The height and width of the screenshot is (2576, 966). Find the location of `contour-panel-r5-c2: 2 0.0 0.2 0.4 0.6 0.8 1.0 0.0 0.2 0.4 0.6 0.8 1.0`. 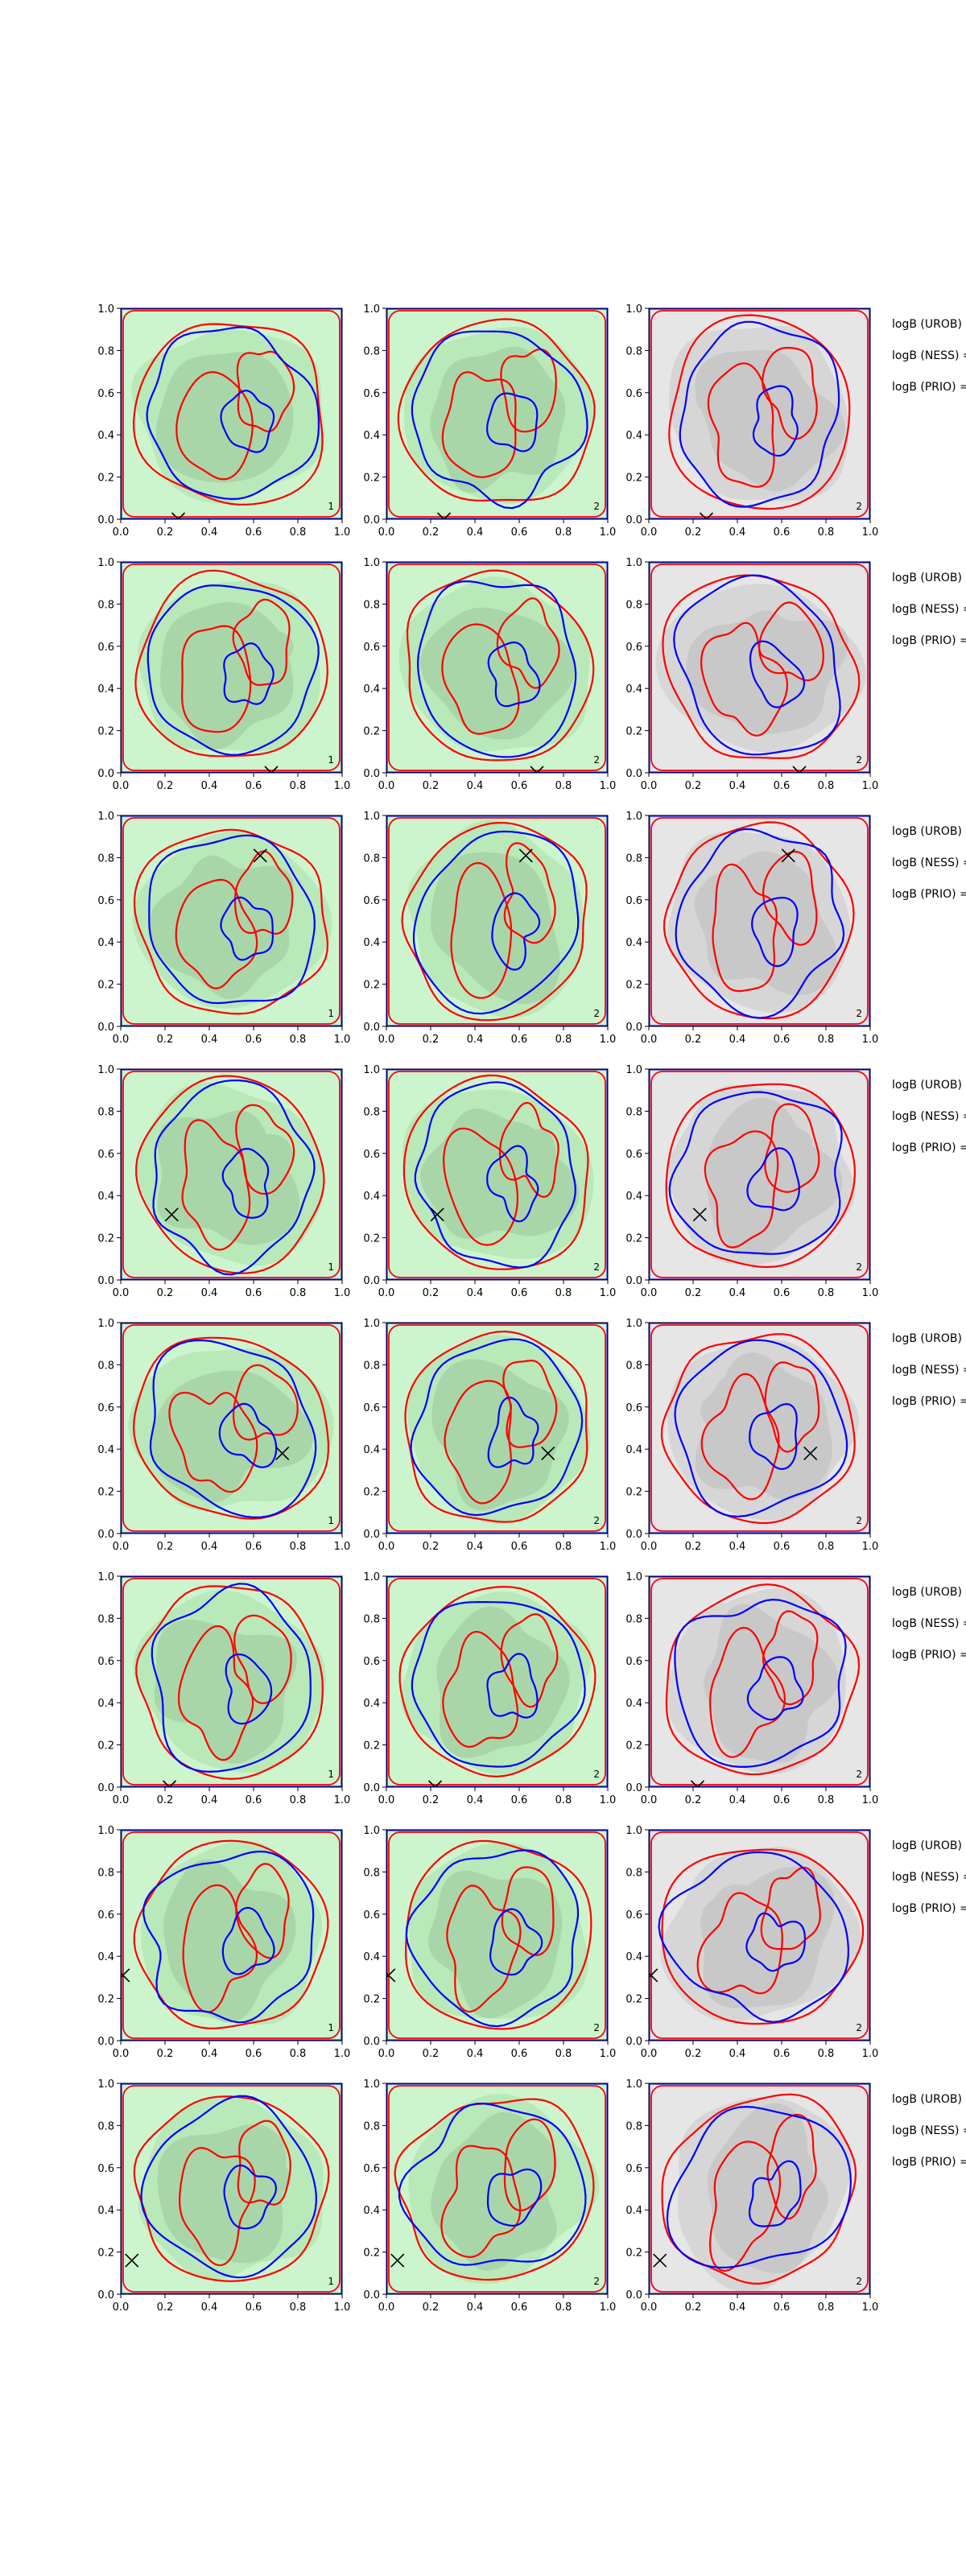

contour-panel-r5-c2: 2 0.0 0.2 0.4 0.6 0.8 1.0 0.0 0.2 0.4 0.6 0.8 1.0 is located at coordinates (489, 1435).